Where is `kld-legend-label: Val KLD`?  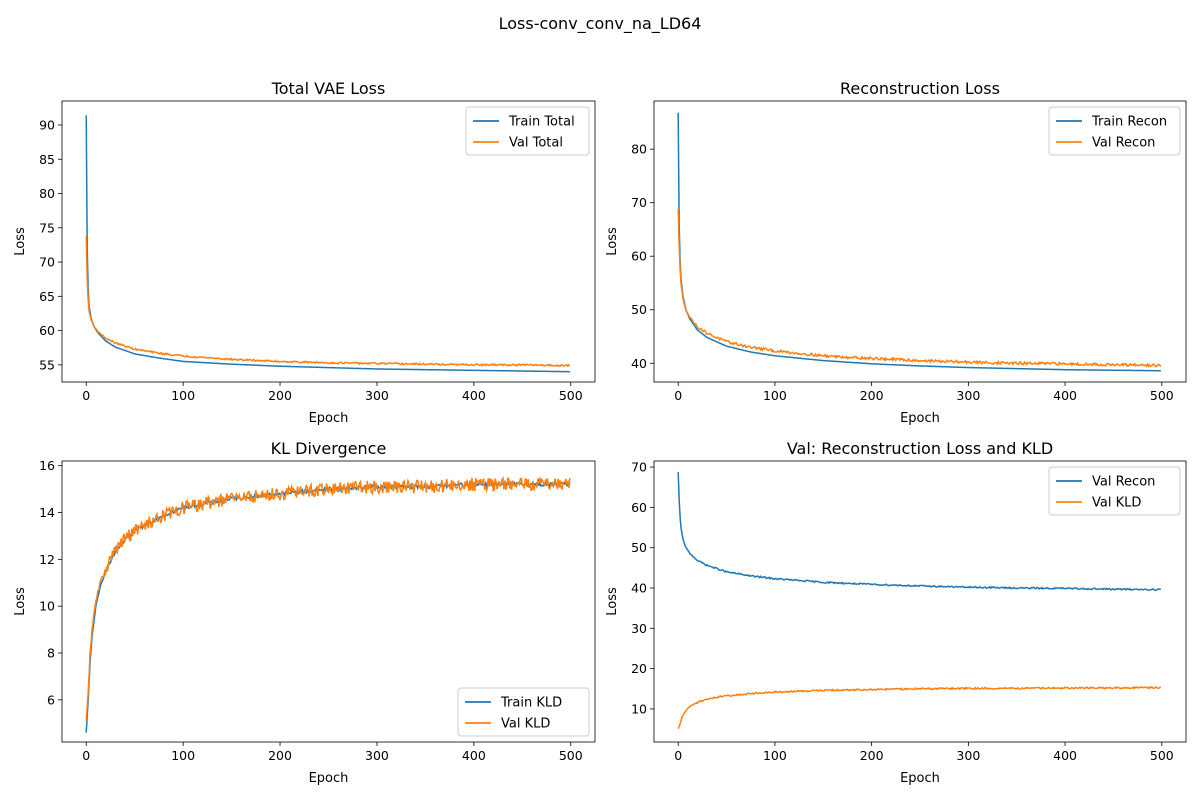
kld-legend-label: Val KLD is located at coordinates (525, 724).